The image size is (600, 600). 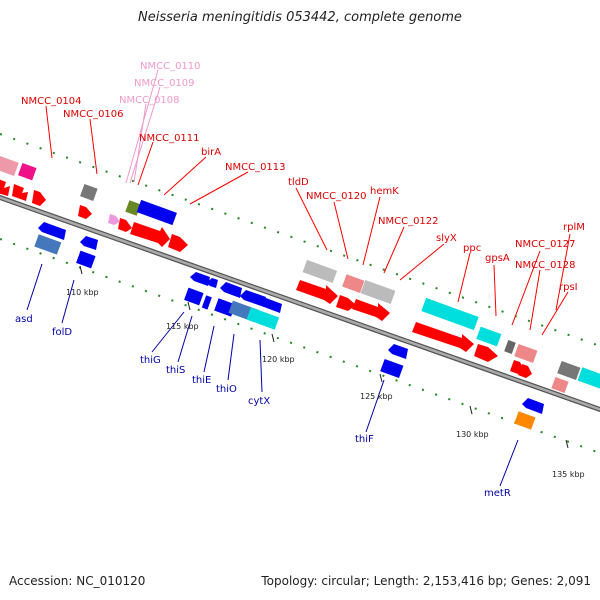 I want to click on gene-label: rplM, so click(x=574, y=227).